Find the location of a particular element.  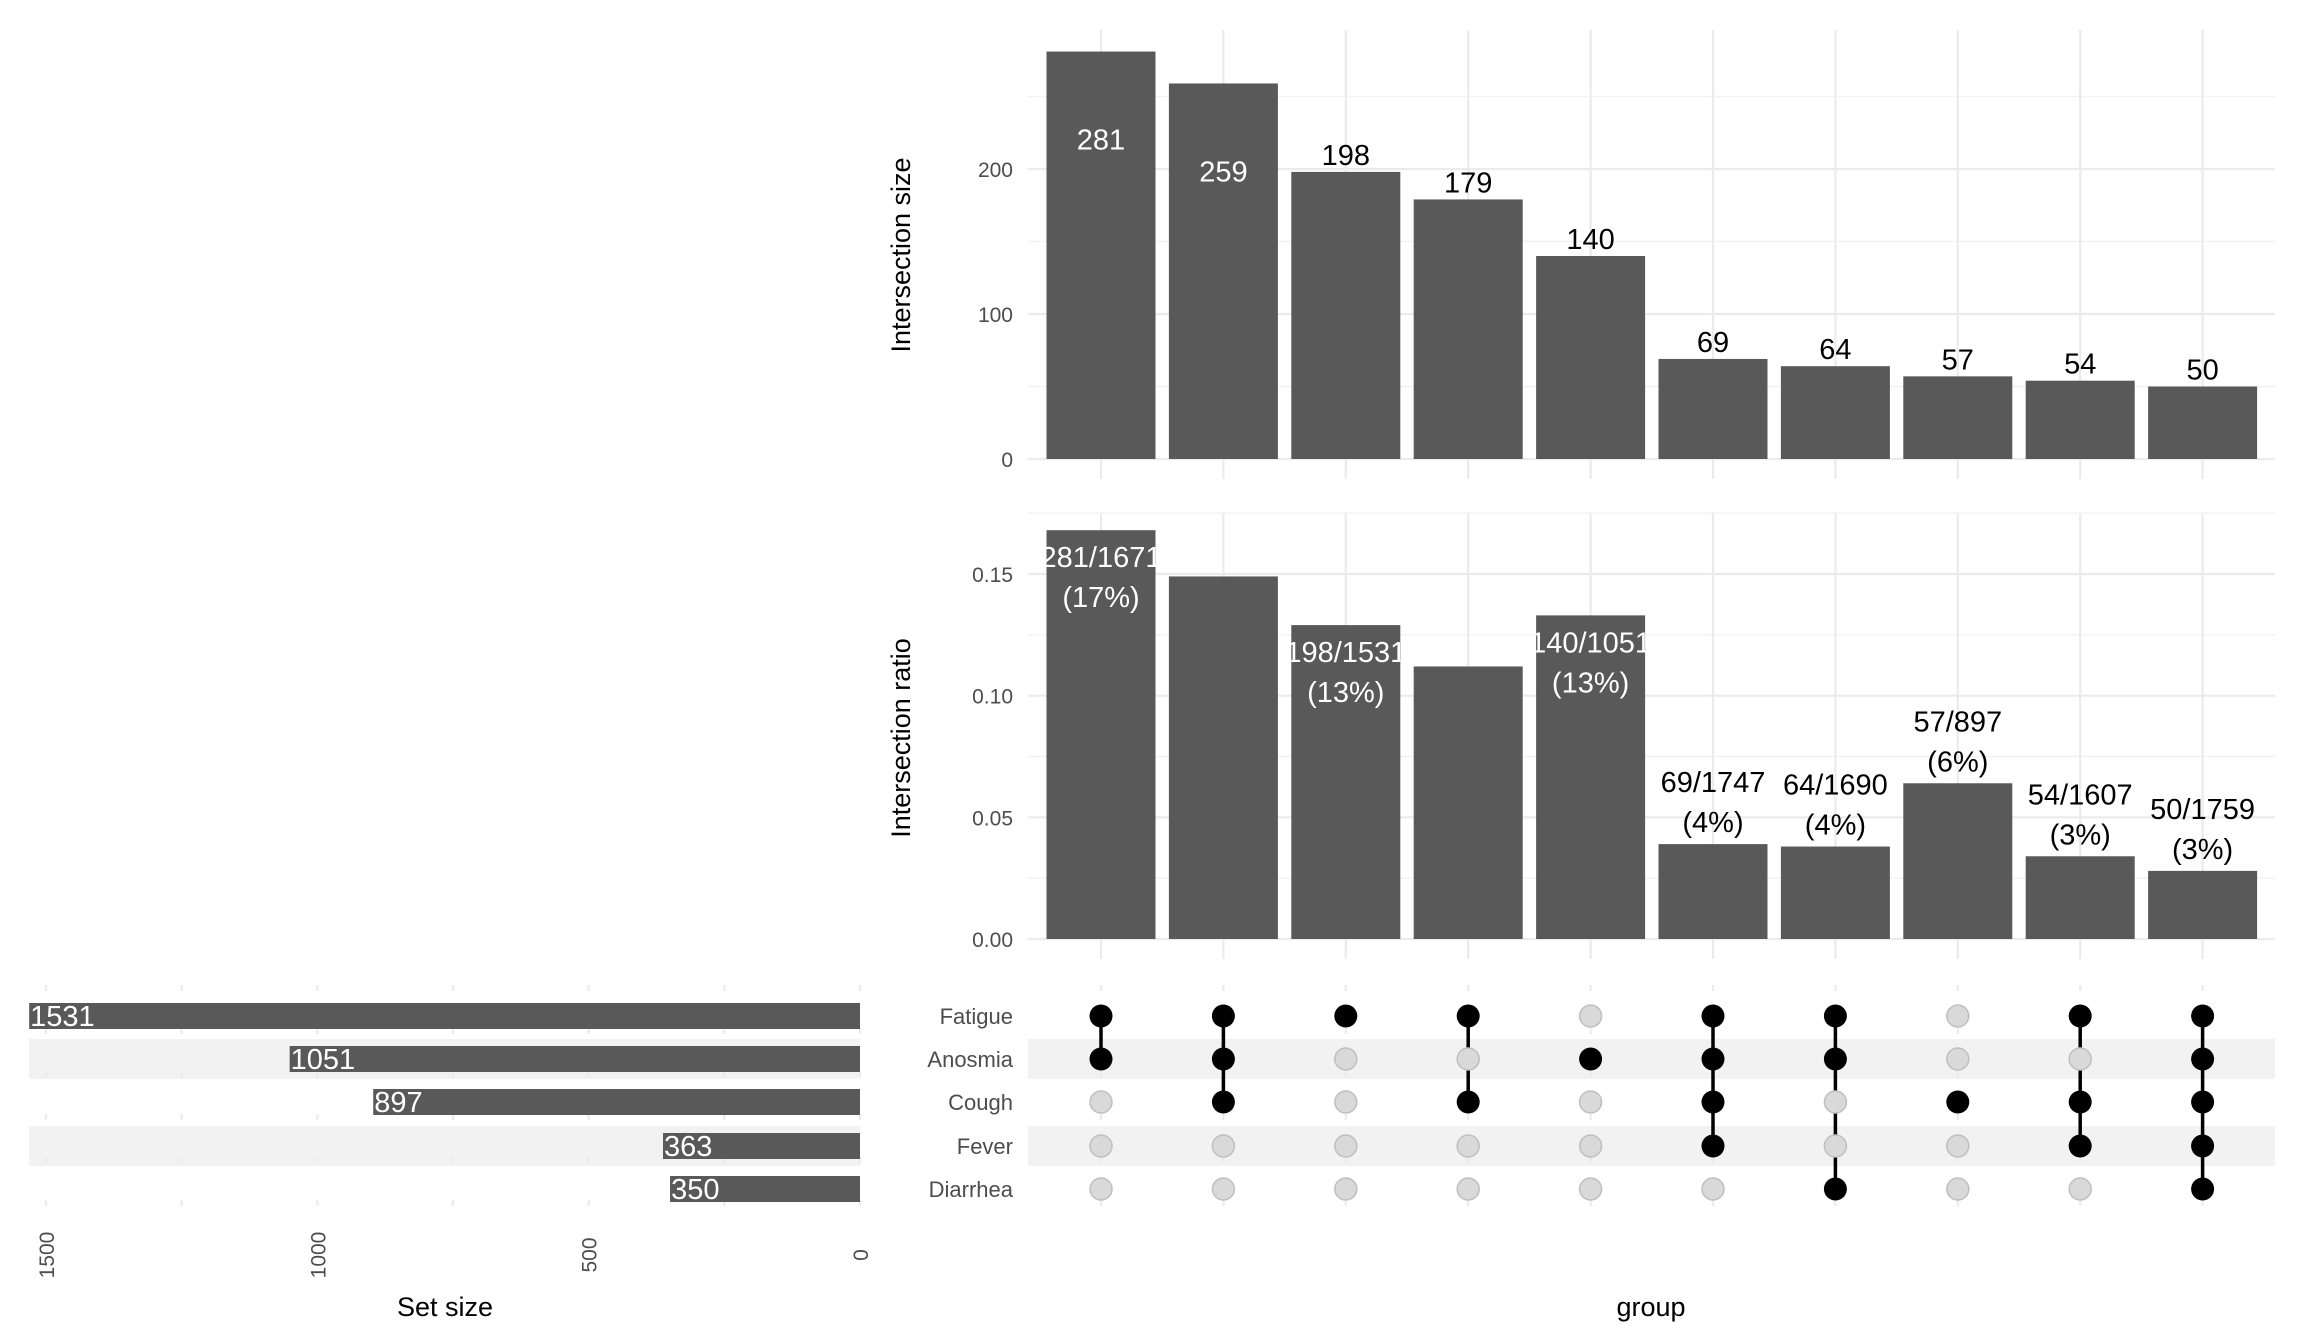

set-size-bars: 1531 1051 897 363 350 is located at coordinates (445, 1103).